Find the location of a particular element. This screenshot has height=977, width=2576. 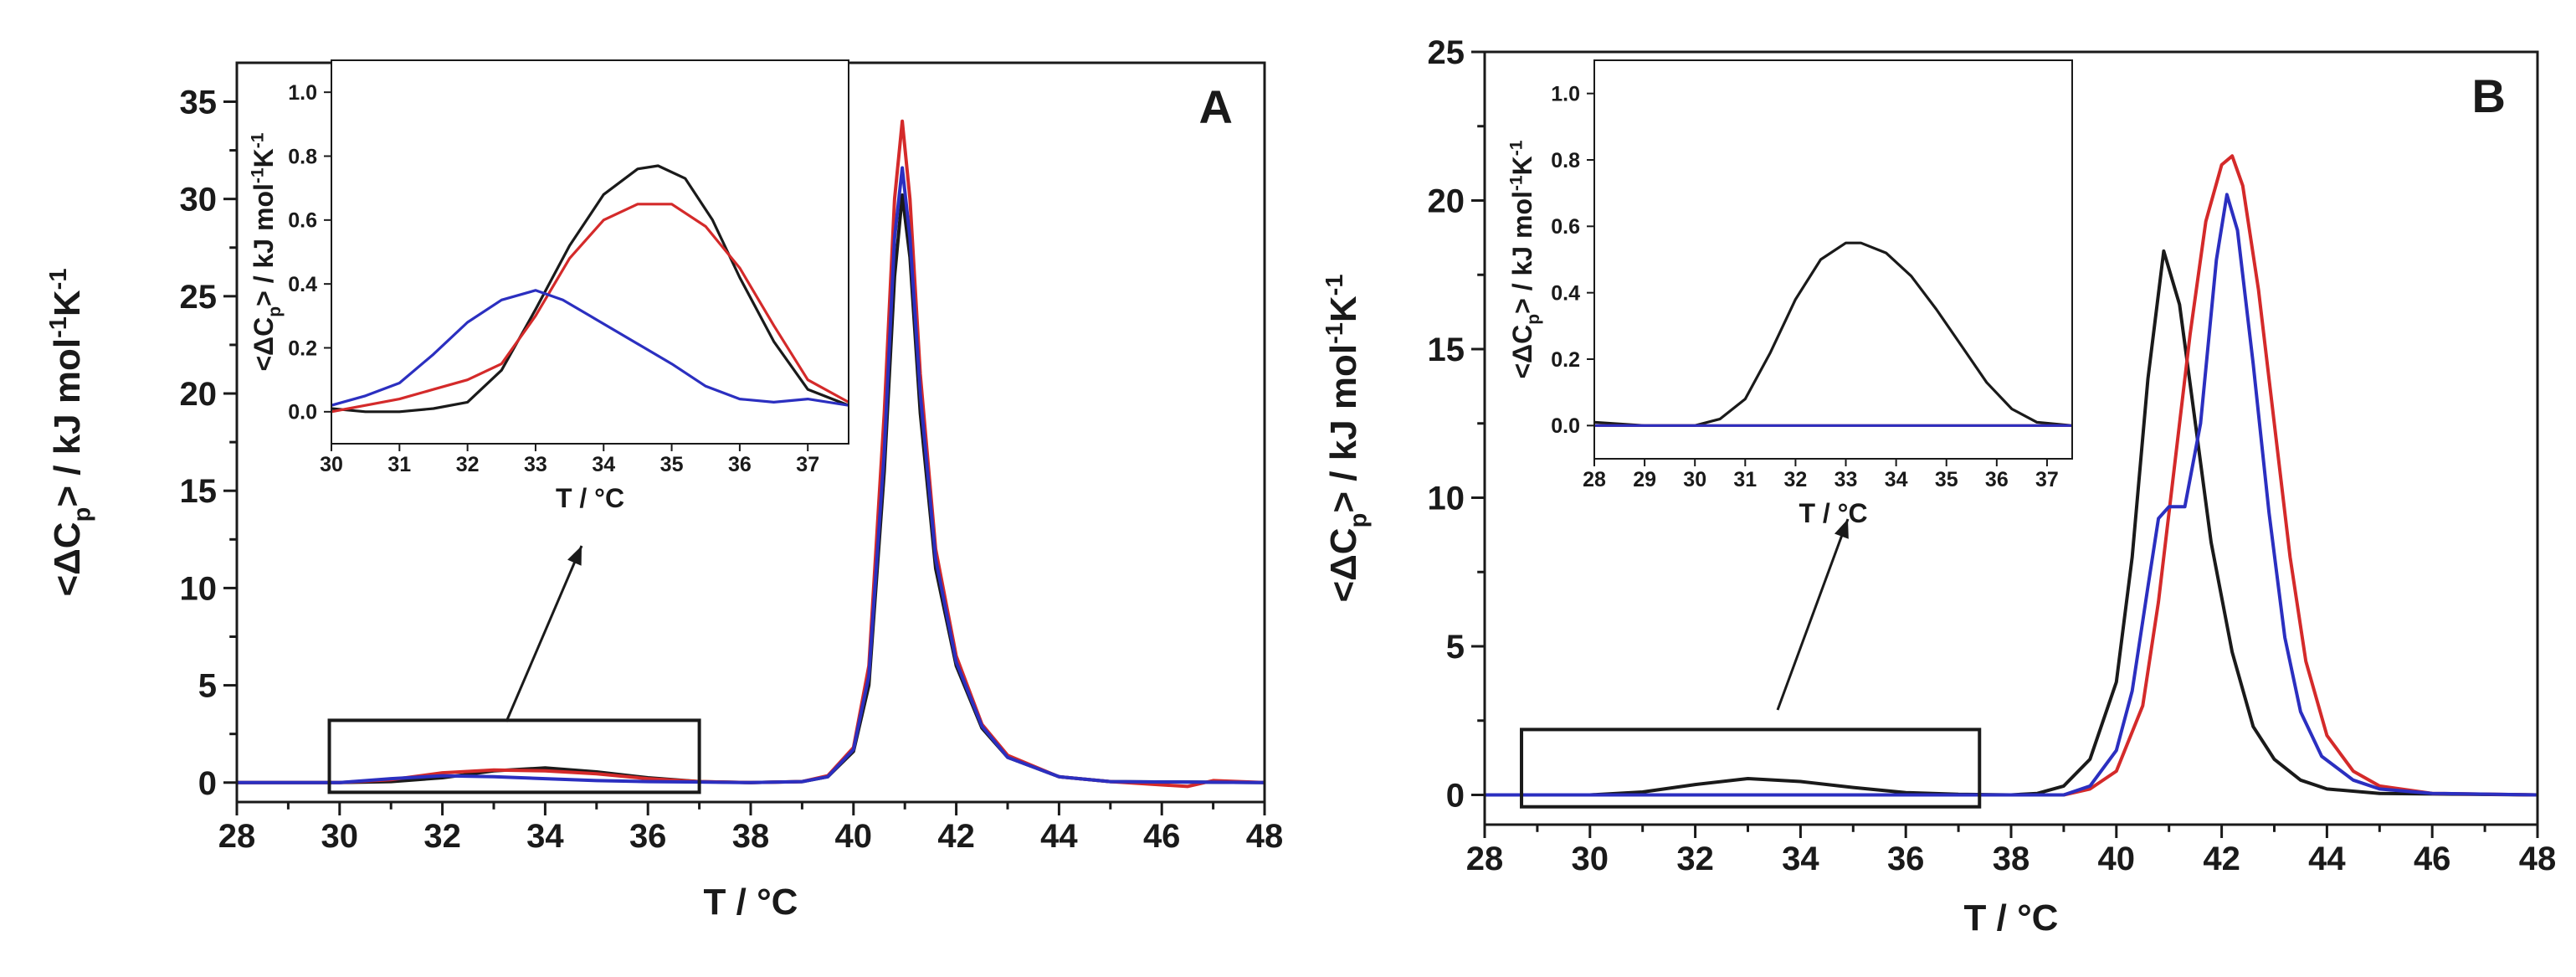

A-xtick-label-7: 42 is located at coordinates (956, 837).